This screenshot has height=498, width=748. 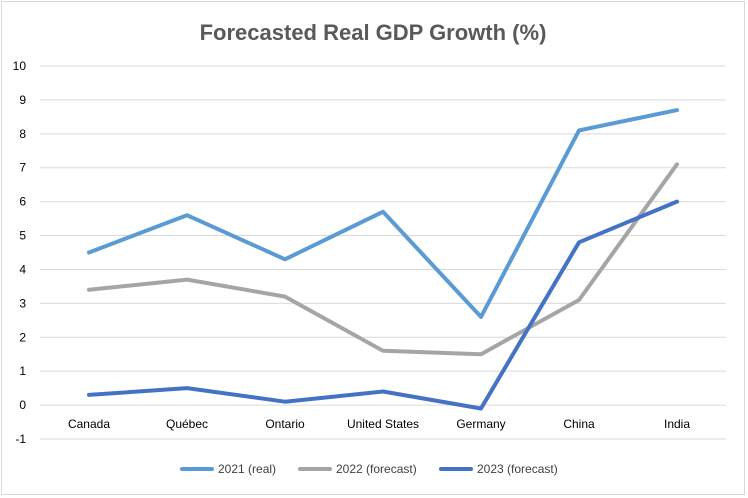 What do you see at coordinates (20, 439) in the screenshot?
I see `y-tick-label: -1` at bounding box center [20, 439].